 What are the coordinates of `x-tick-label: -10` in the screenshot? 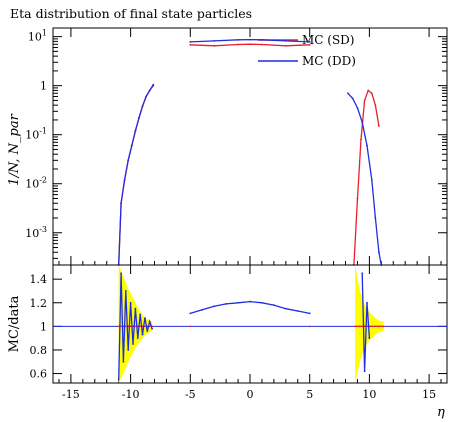 It's located at (131, 394).